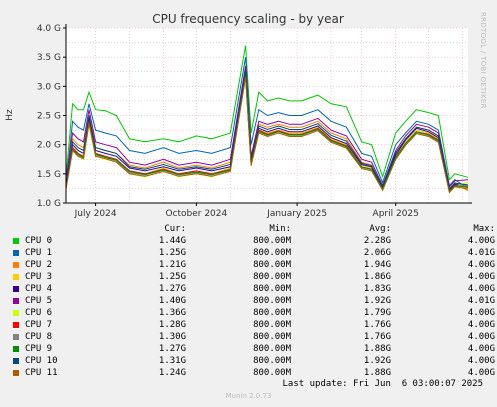 Image resolution: width=497 pixels, height=407 pixels. Describe the element at coordinates (172, 361) in the screenshot. I see `legend-row-cur: 1.31G` at that location.